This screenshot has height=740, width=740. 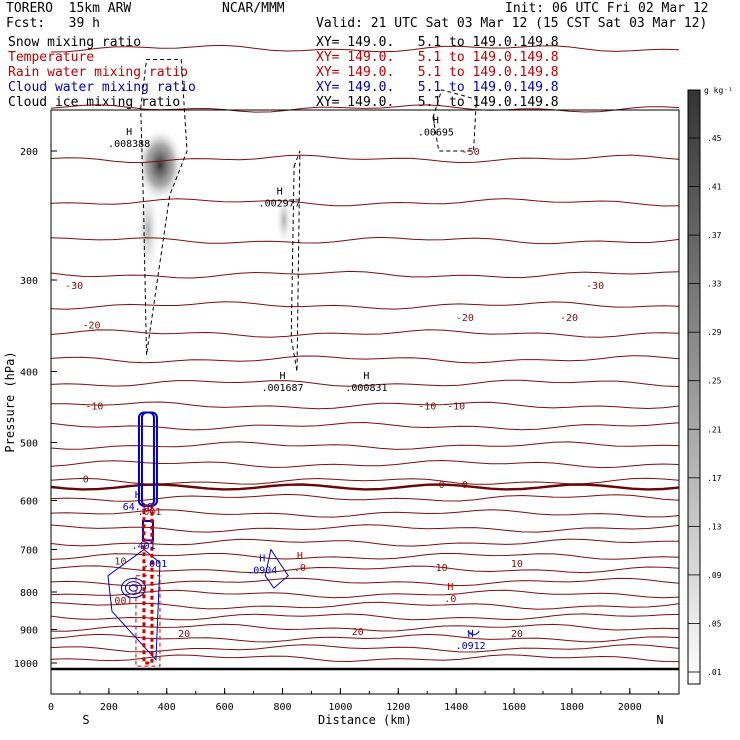 I want to click on field-name-snow: Snow mixing ratio, so click(x=75, y=42).